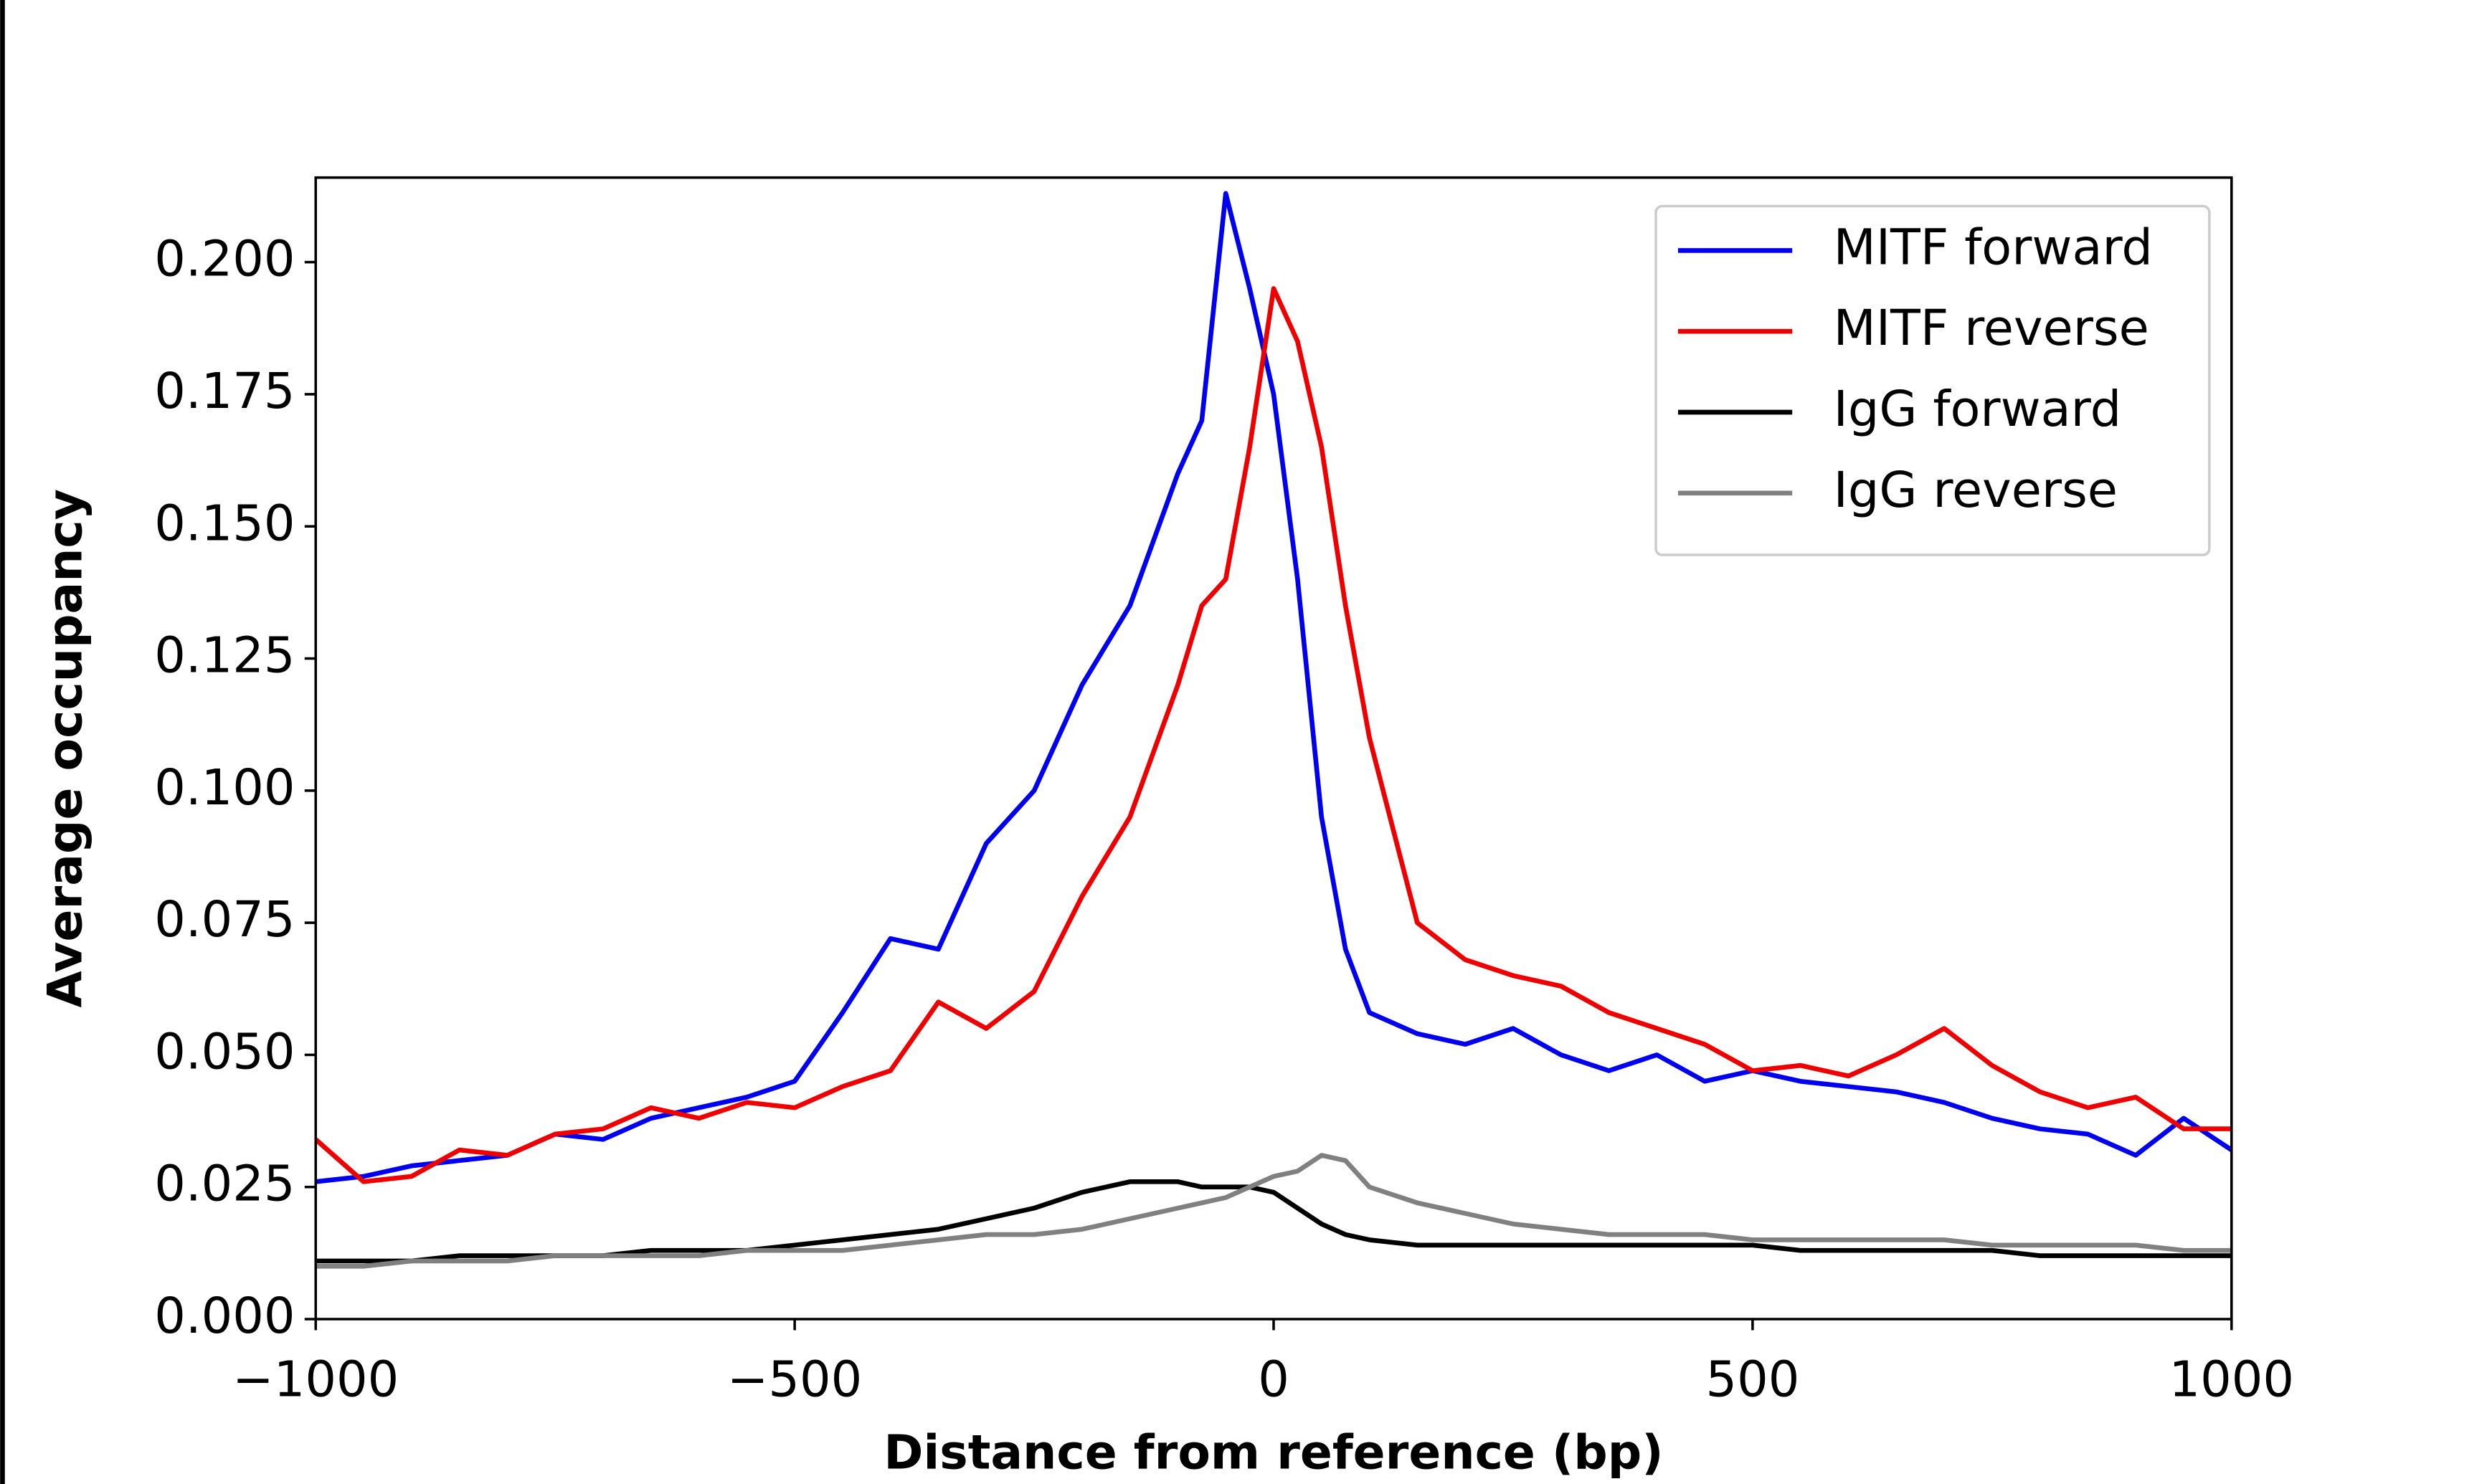 The image size is (2487, 1484). I want to click on y-tick-label: 0.075, so click(225, 920).